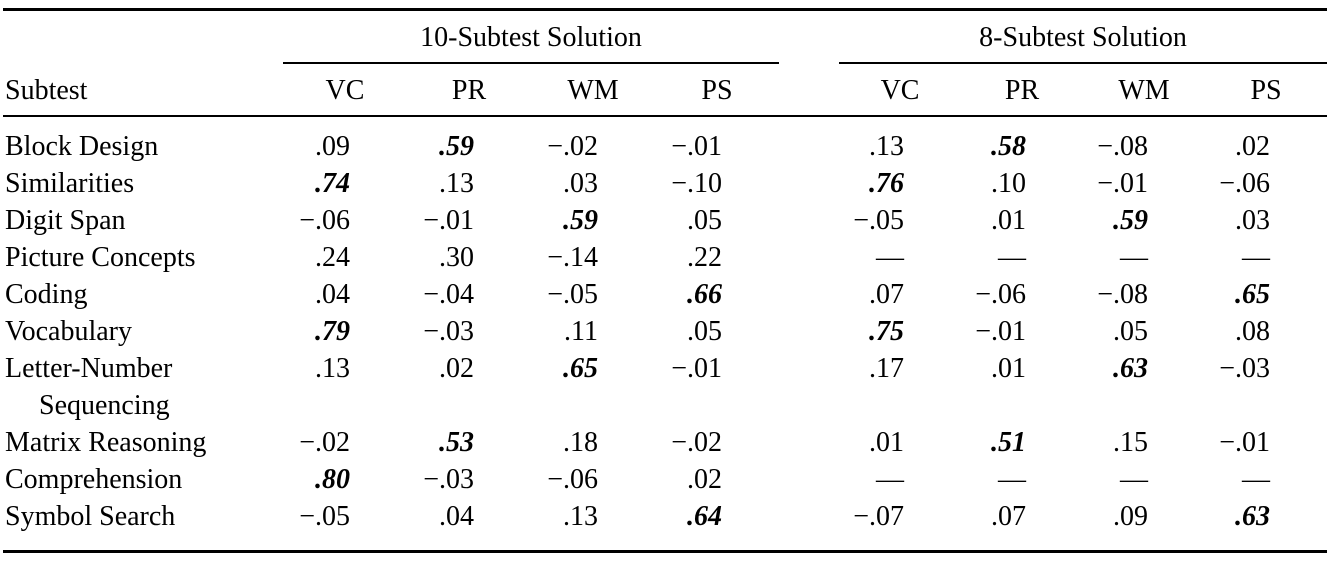 Image resolution: width=1327 pixels, height=568 pixels. I want to click on value-cell: −.04, so click(448, 294).